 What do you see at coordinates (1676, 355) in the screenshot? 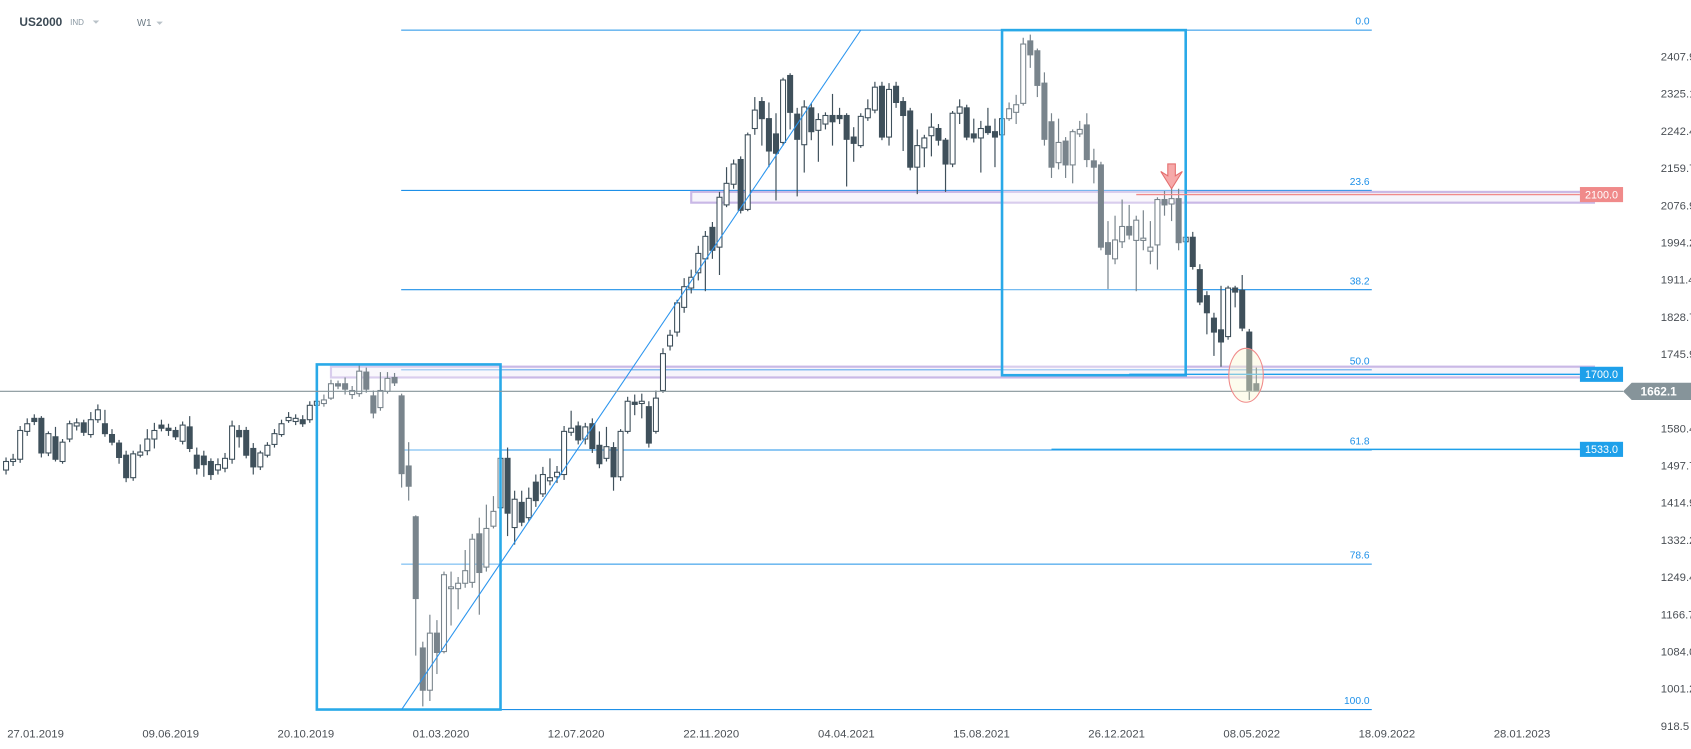
I see `price-tick-label: 1745.9` at bounding box center [1676, 355].